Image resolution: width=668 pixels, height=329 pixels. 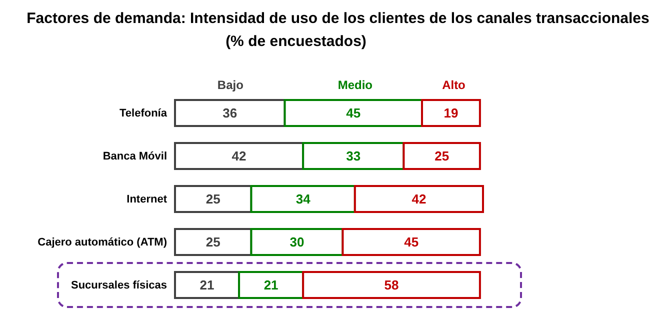 I want to click on y-tick-label: Banca Móvil, so click(x=134, y=156).